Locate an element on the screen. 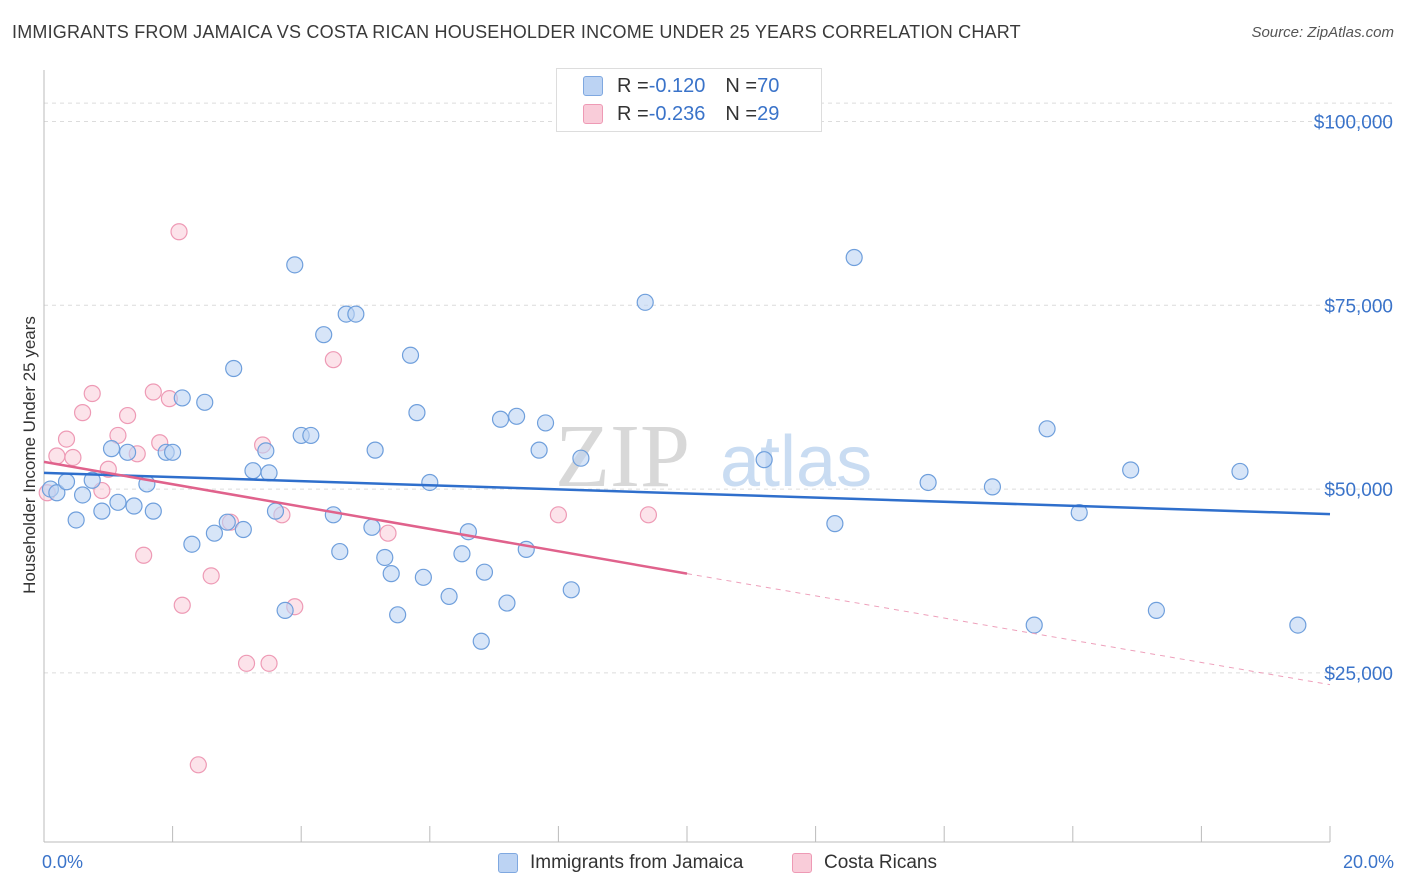 This screenshot has height=892, width=1406. legend-label-jamaica: Immigrants from Jamaica is located at coordinates (637, 862).